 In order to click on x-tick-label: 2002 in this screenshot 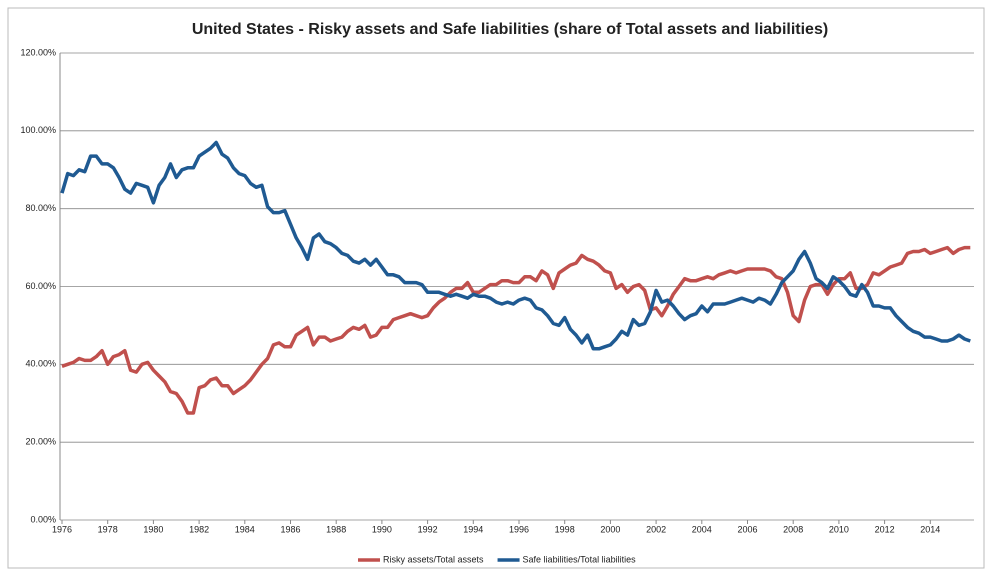, I will do `click(656, 529)`.